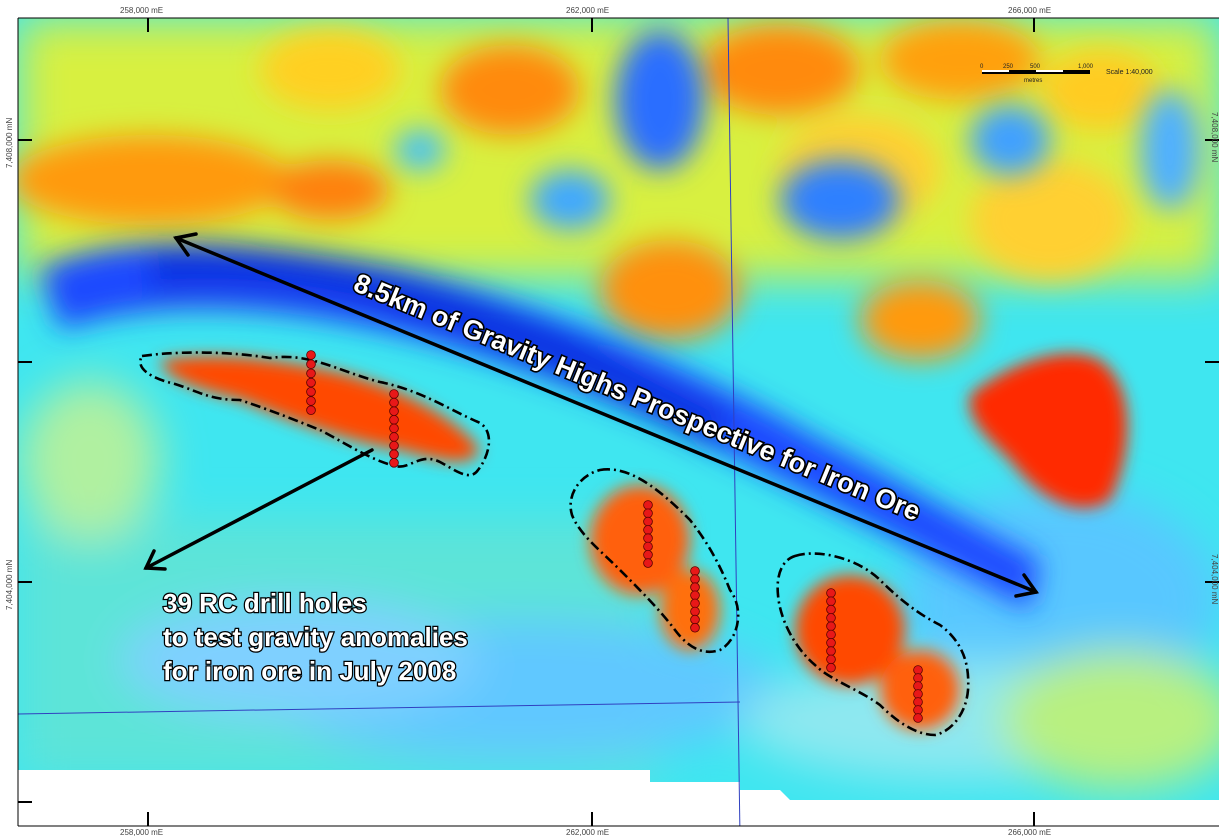 The image size is (1219, 837). I want to click on grid-right-1: 7,408,000 mN, so click(1214, 137).